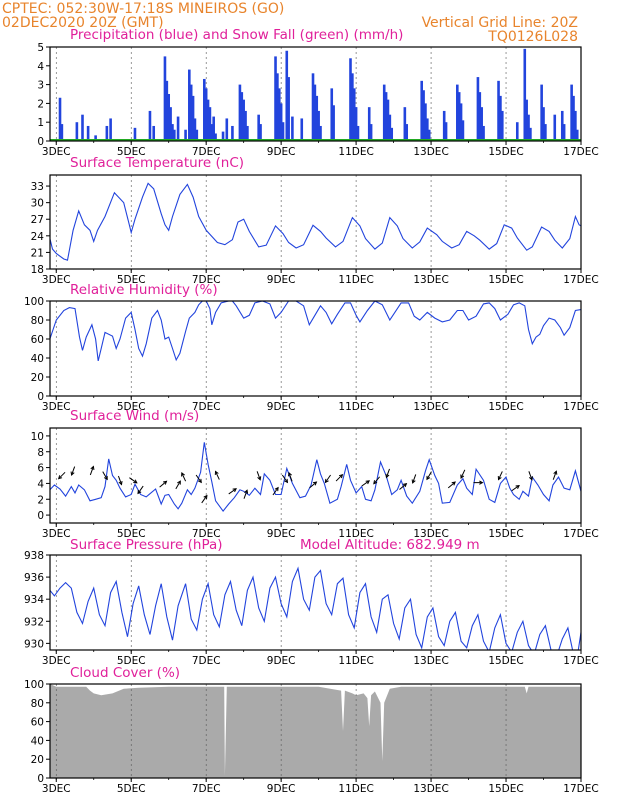 The height and width of the screenshot is (800, 618). I want to click on x-tick-label: 5DEC, so click(131, 789).